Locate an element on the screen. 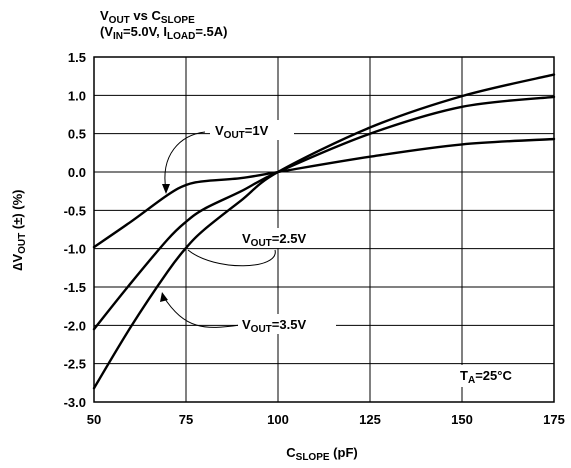  callout-arrow-3-5v is located at coordinates (201, 311).